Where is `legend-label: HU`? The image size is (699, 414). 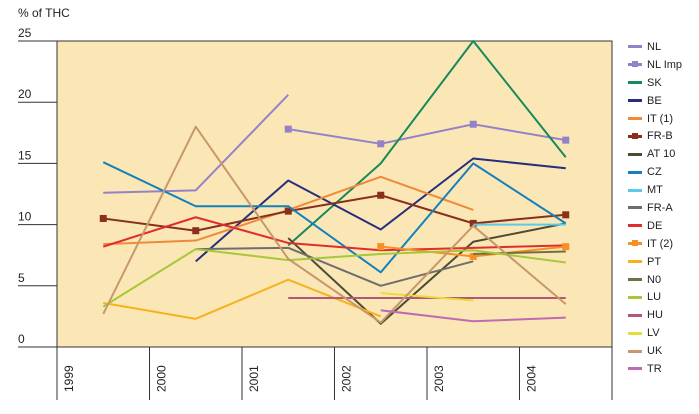
legend-label: HU is located at coordinates (655, 315).